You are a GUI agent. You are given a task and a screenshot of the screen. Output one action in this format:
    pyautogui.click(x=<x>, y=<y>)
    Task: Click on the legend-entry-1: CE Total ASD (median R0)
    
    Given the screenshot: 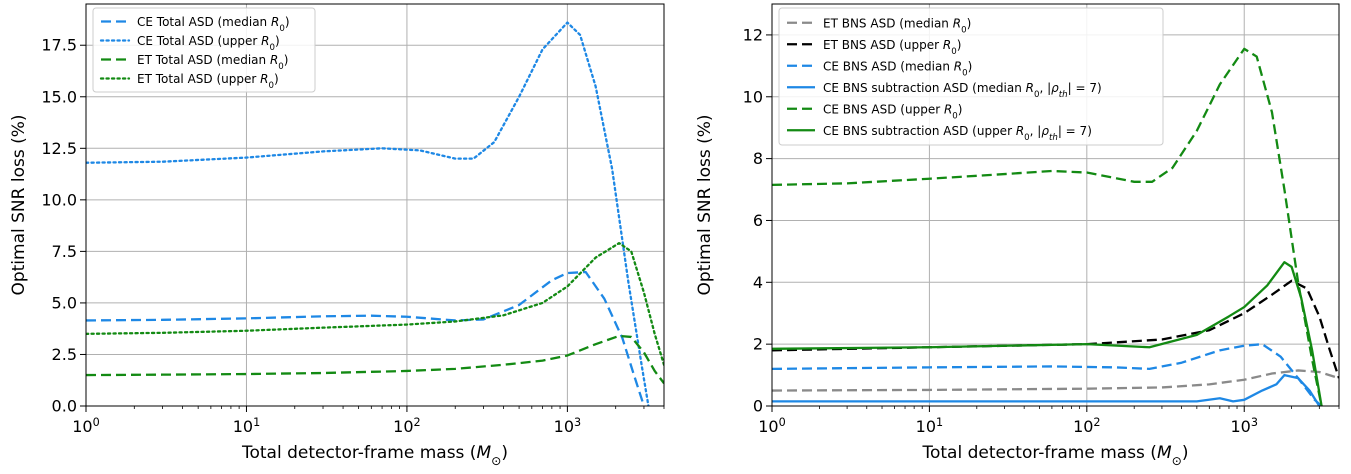 What is the action you would take?
    pyautogui.click(x=213, y=24)
    